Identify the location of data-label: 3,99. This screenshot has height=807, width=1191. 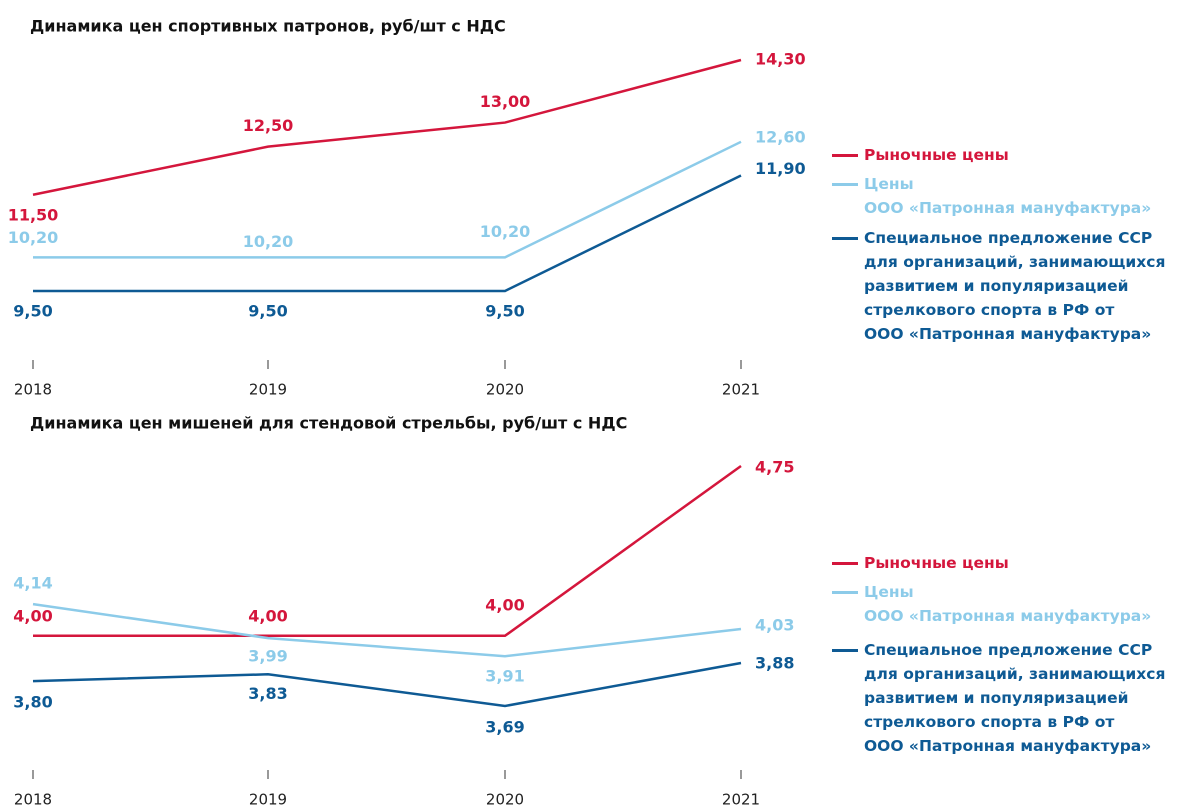
(267, 656).